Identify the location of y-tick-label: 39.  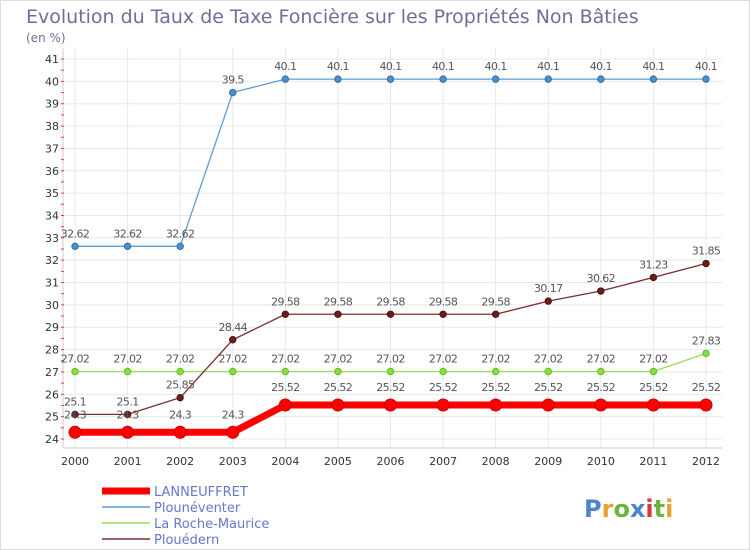
(52, 104).